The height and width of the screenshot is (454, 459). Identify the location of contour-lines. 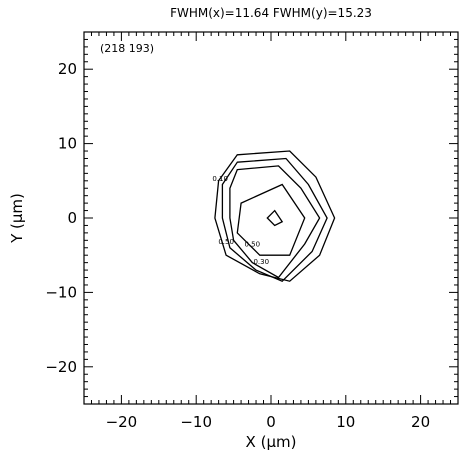
(275, 216).